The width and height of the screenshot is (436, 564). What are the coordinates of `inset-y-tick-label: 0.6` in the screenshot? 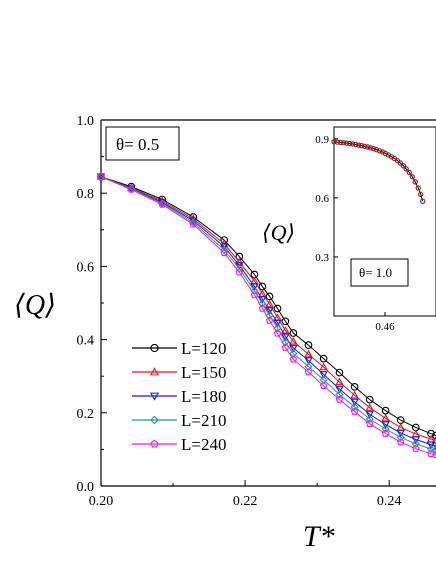 It's located at (322, 199).